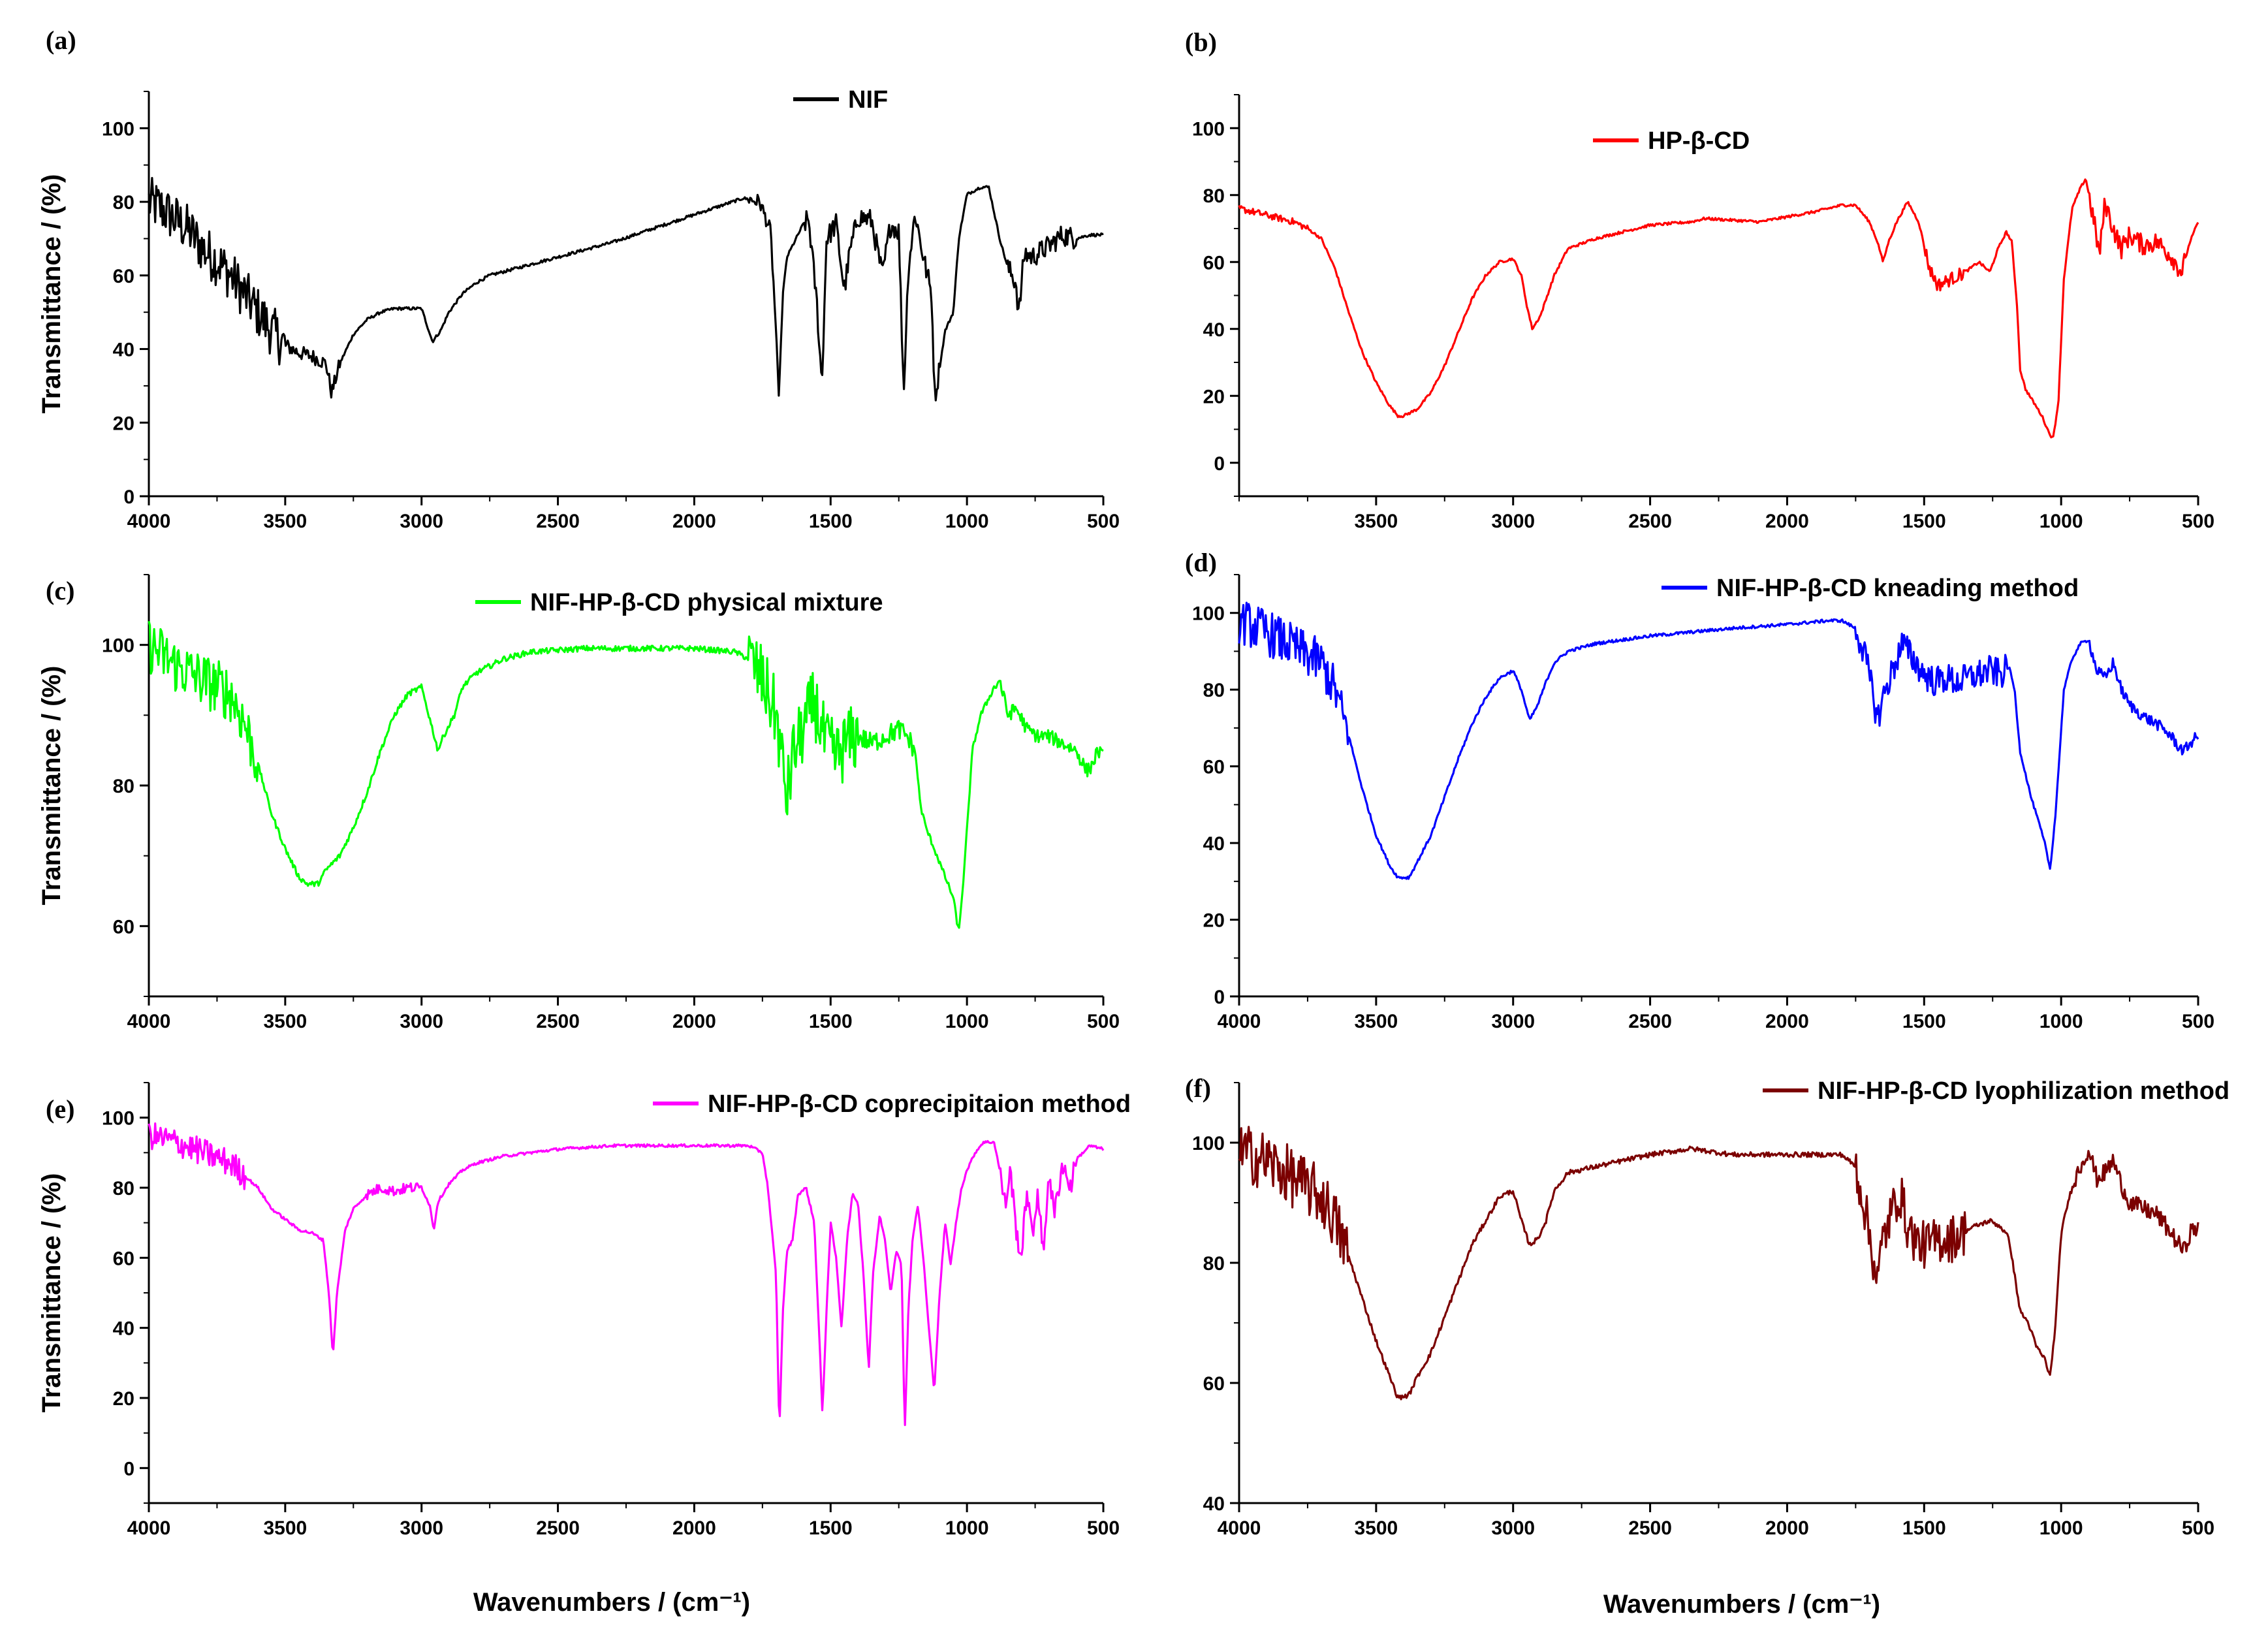 This screenshot has height=1650, width=2268. What do you see at coordinates (1198, 1088) in the screenshot?
I see `panel-label: (f)` at bounding box center [1198, 1088].